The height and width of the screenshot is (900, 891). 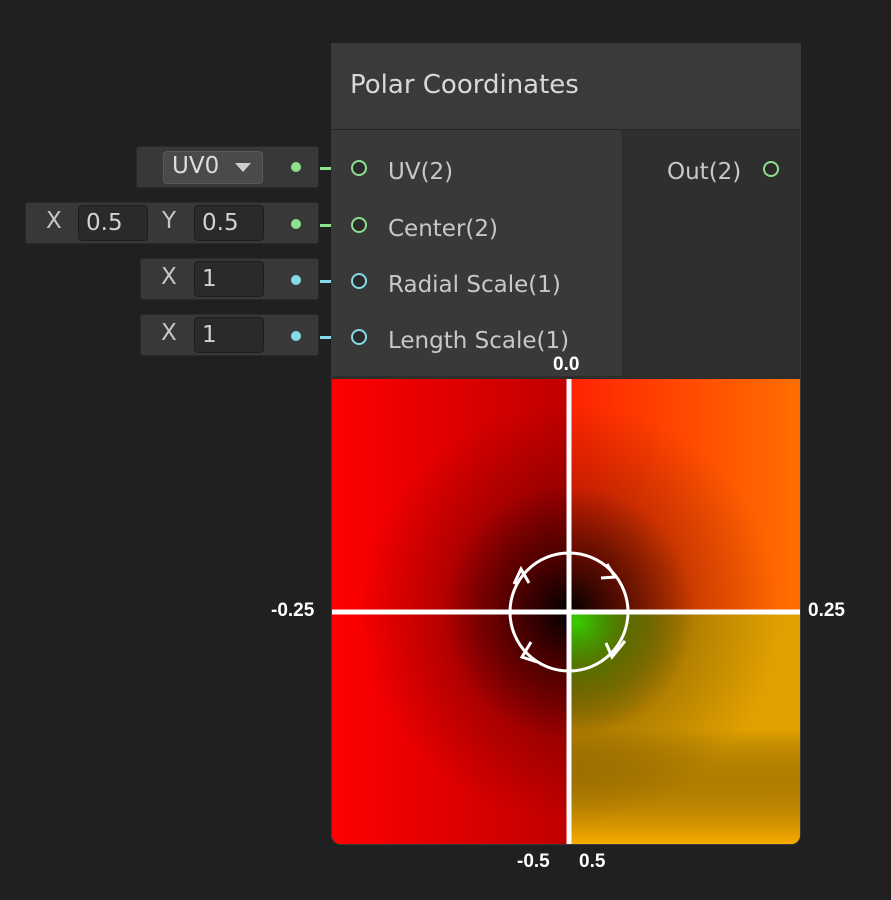 I want to click on preview-left-label: -0.25, so click(x=293, y=610).